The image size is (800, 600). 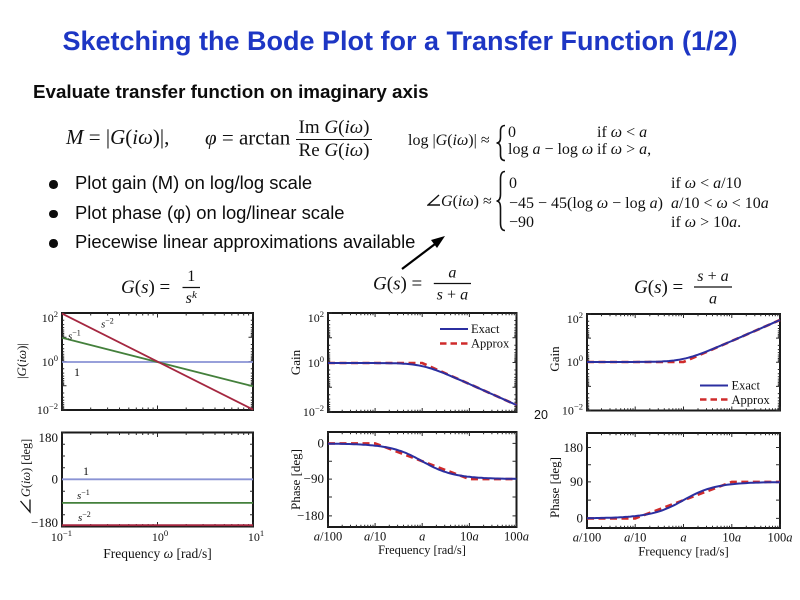 I want to click on svg-text: |G(iω)|, so click(x=21, y=361).